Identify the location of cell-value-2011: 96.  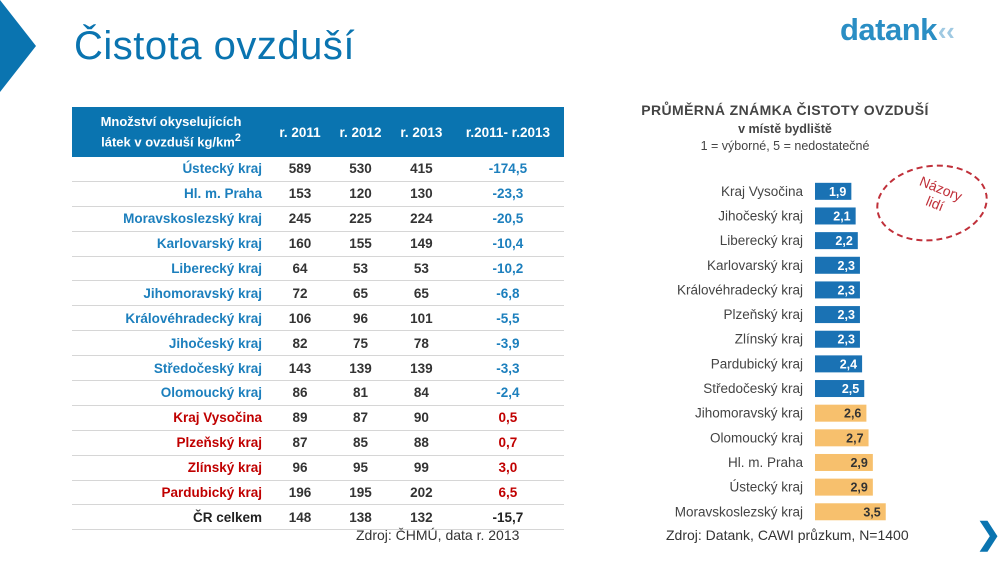
(300, 468).